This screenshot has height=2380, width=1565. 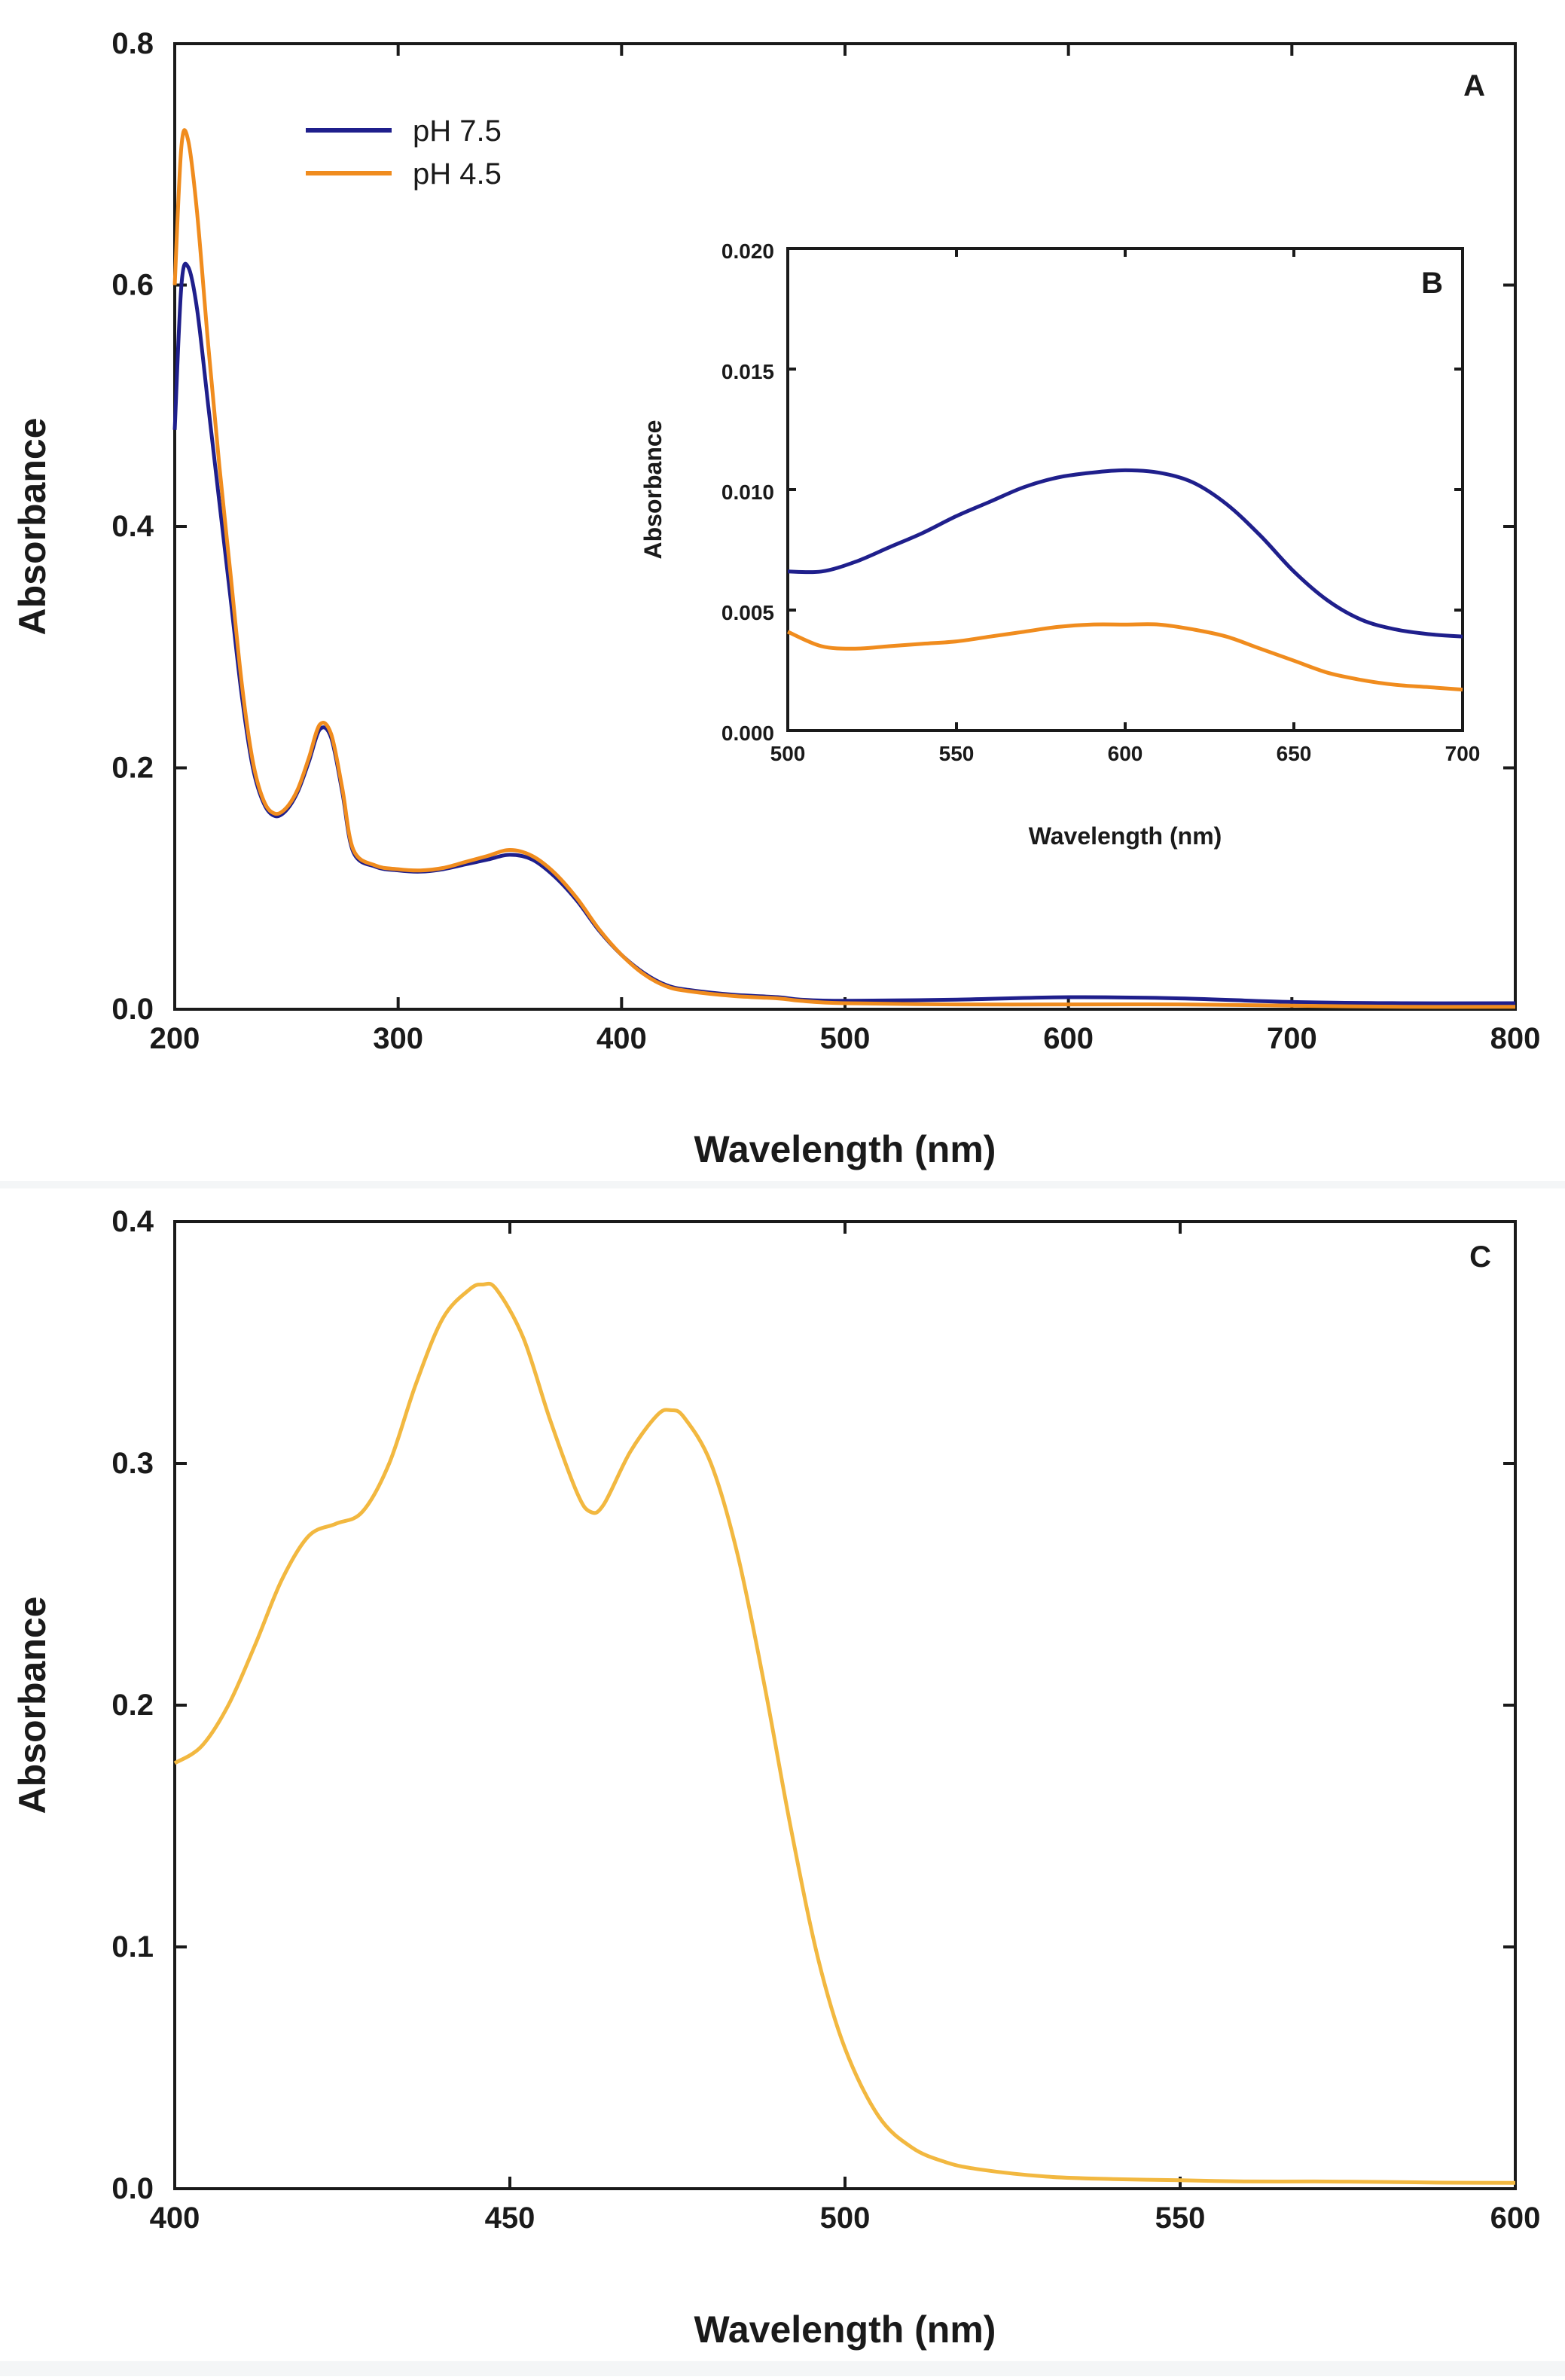 What do you see at coordinates (1474, 85) in the screenshot?
I see `panel-a-letter: A` at bounding box center [1474, 85].